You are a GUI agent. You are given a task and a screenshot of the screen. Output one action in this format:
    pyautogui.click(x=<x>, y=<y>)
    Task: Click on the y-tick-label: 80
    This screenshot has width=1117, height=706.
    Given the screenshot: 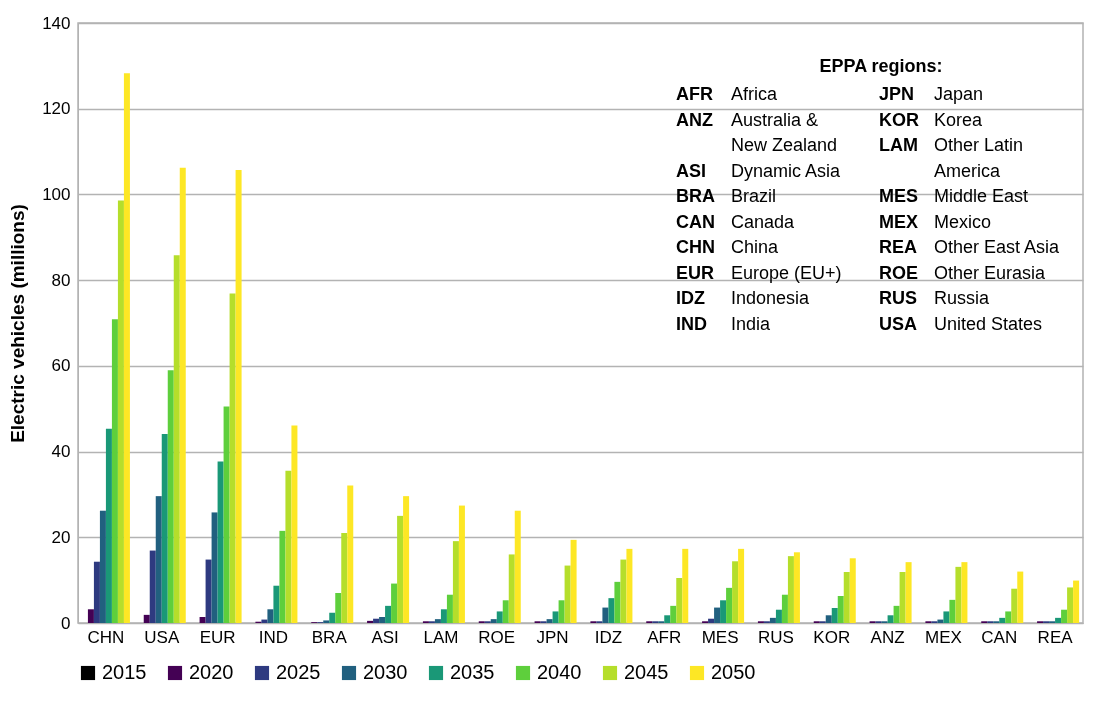 What is the action you would take?
    pyautogui.click(x=61, y=280)
    